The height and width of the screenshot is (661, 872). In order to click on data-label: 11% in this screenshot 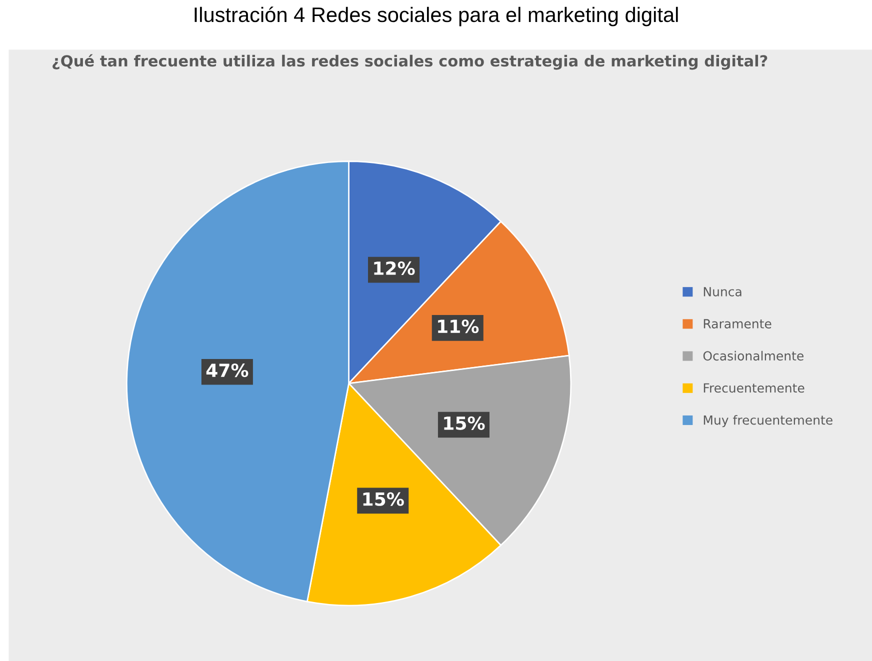, I will do `click(458, 327)`.